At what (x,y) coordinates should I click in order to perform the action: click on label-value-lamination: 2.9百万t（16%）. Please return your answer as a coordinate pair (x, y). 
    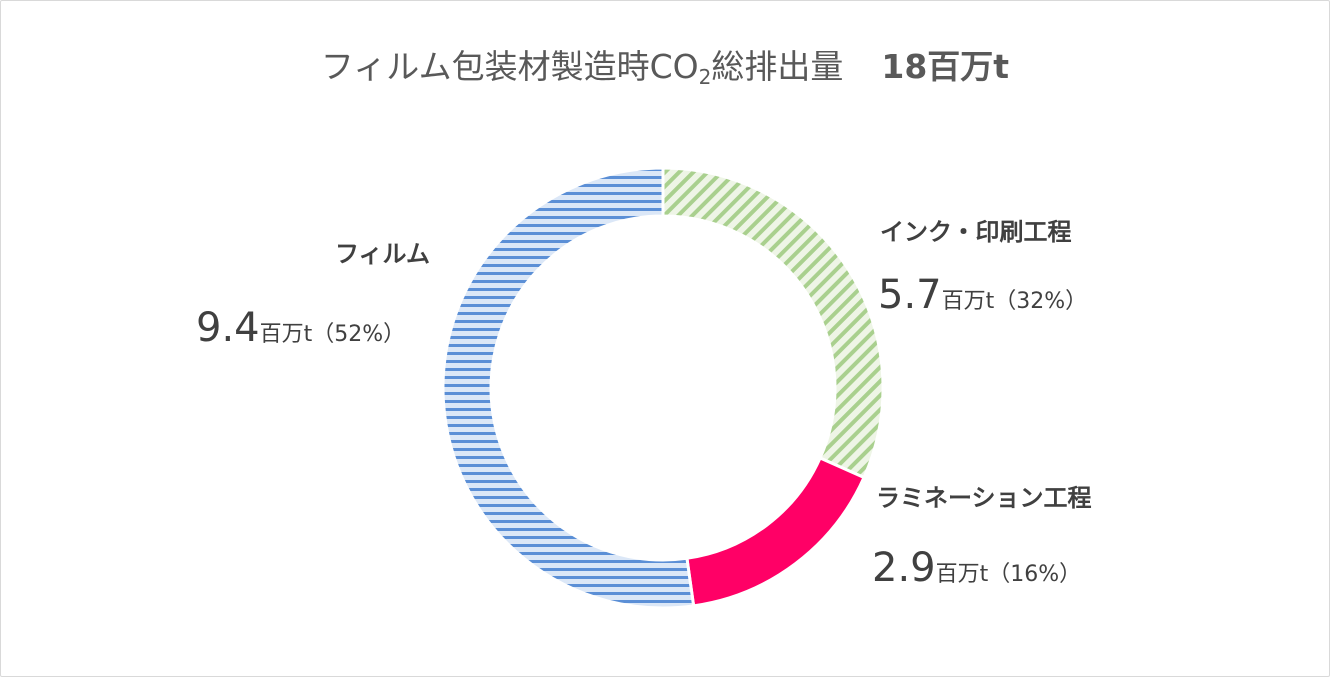
    Looking at the image, I should click on (976, 568).